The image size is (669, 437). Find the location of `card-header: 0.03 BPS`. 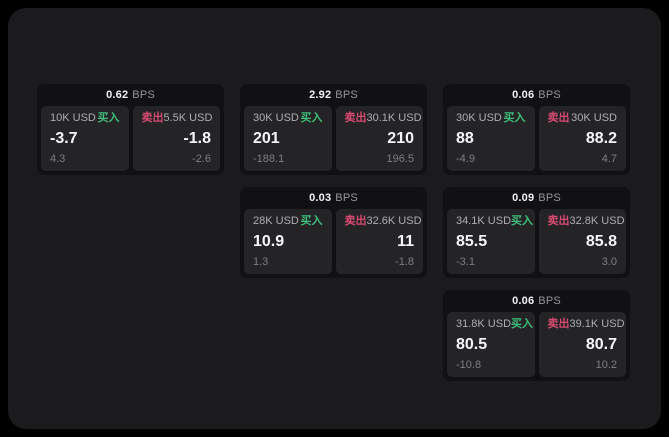

card-header: 0.03 BPS is located at coordinates (333, 198).